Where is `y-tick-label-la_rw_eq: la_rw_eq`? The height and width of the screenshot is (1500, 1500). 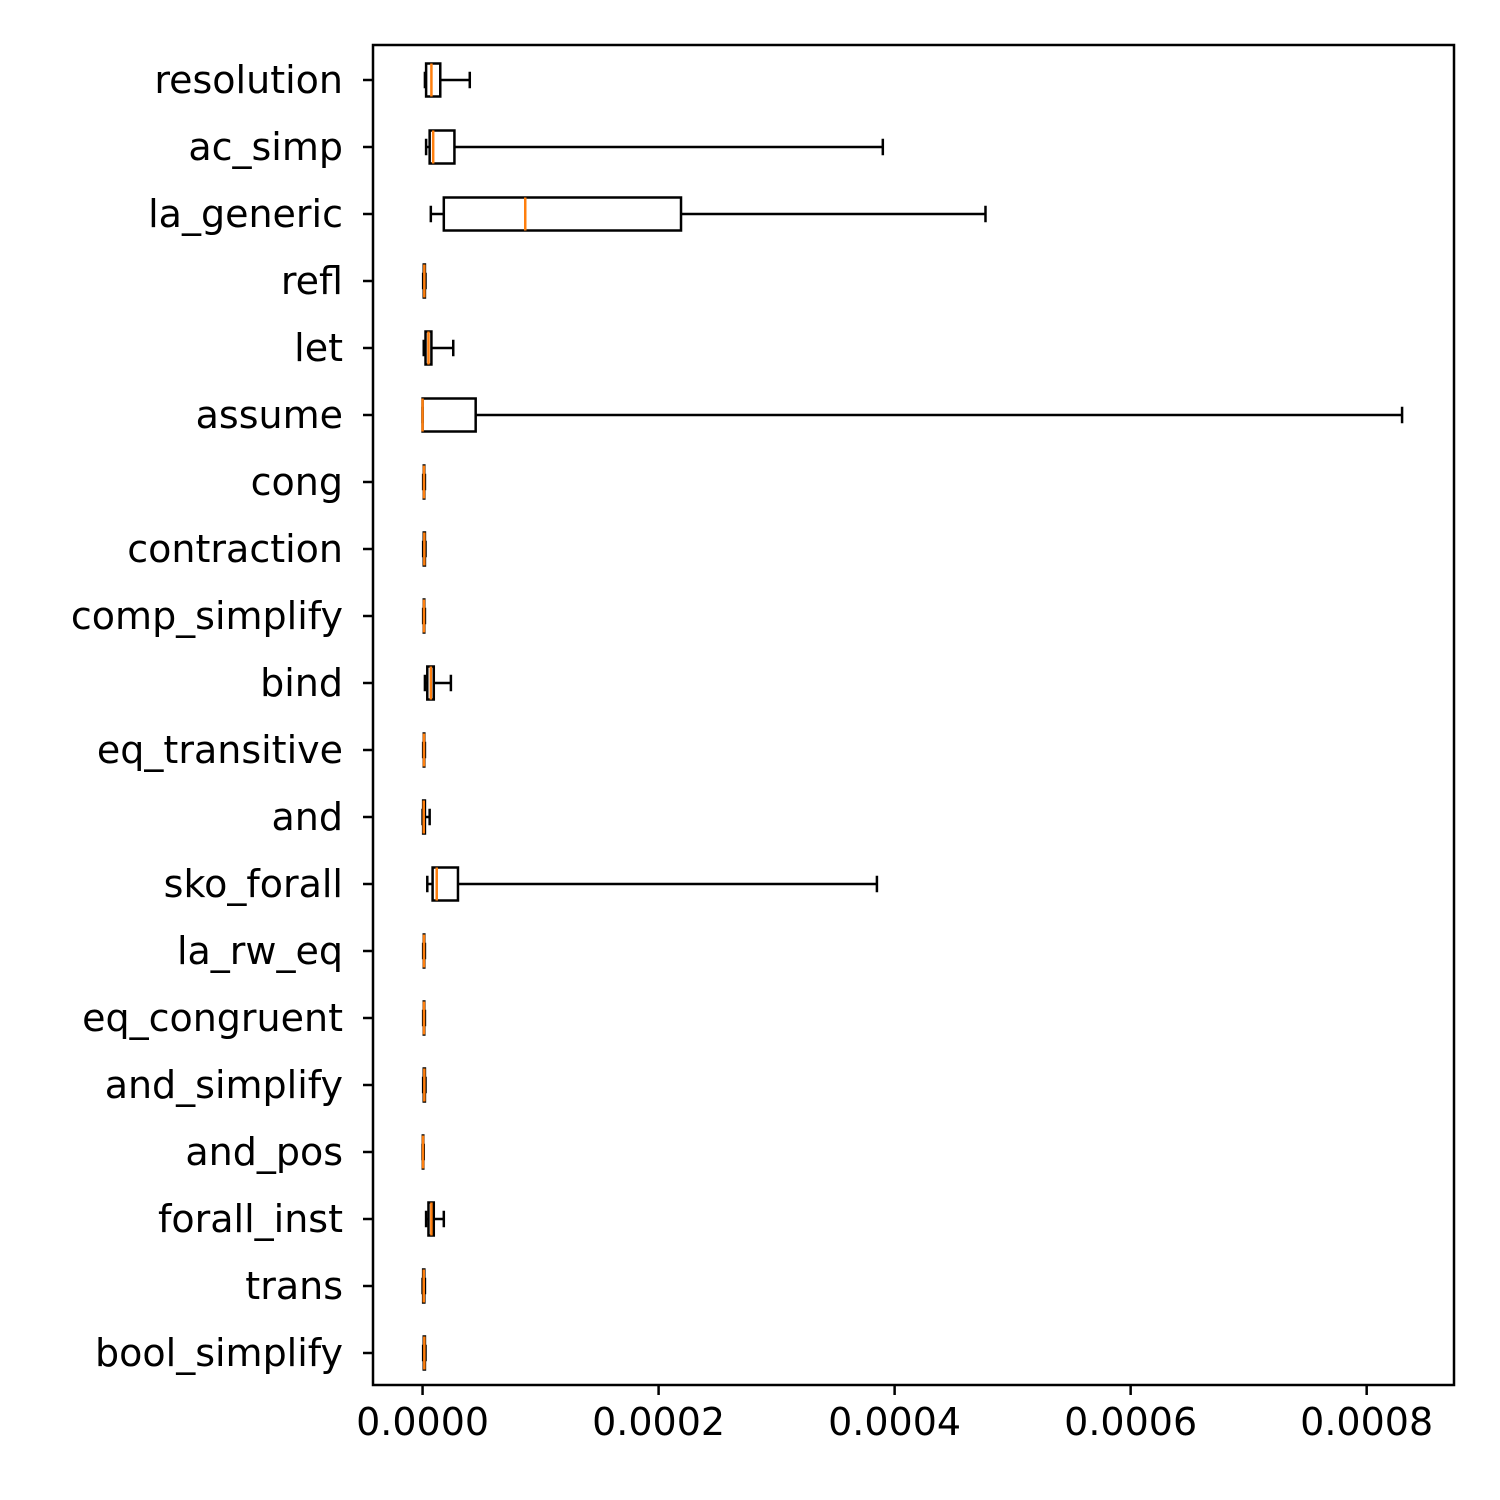
y-tick-label-la_rw_eq: la_rw_eq is located at coordinates (260, 951).